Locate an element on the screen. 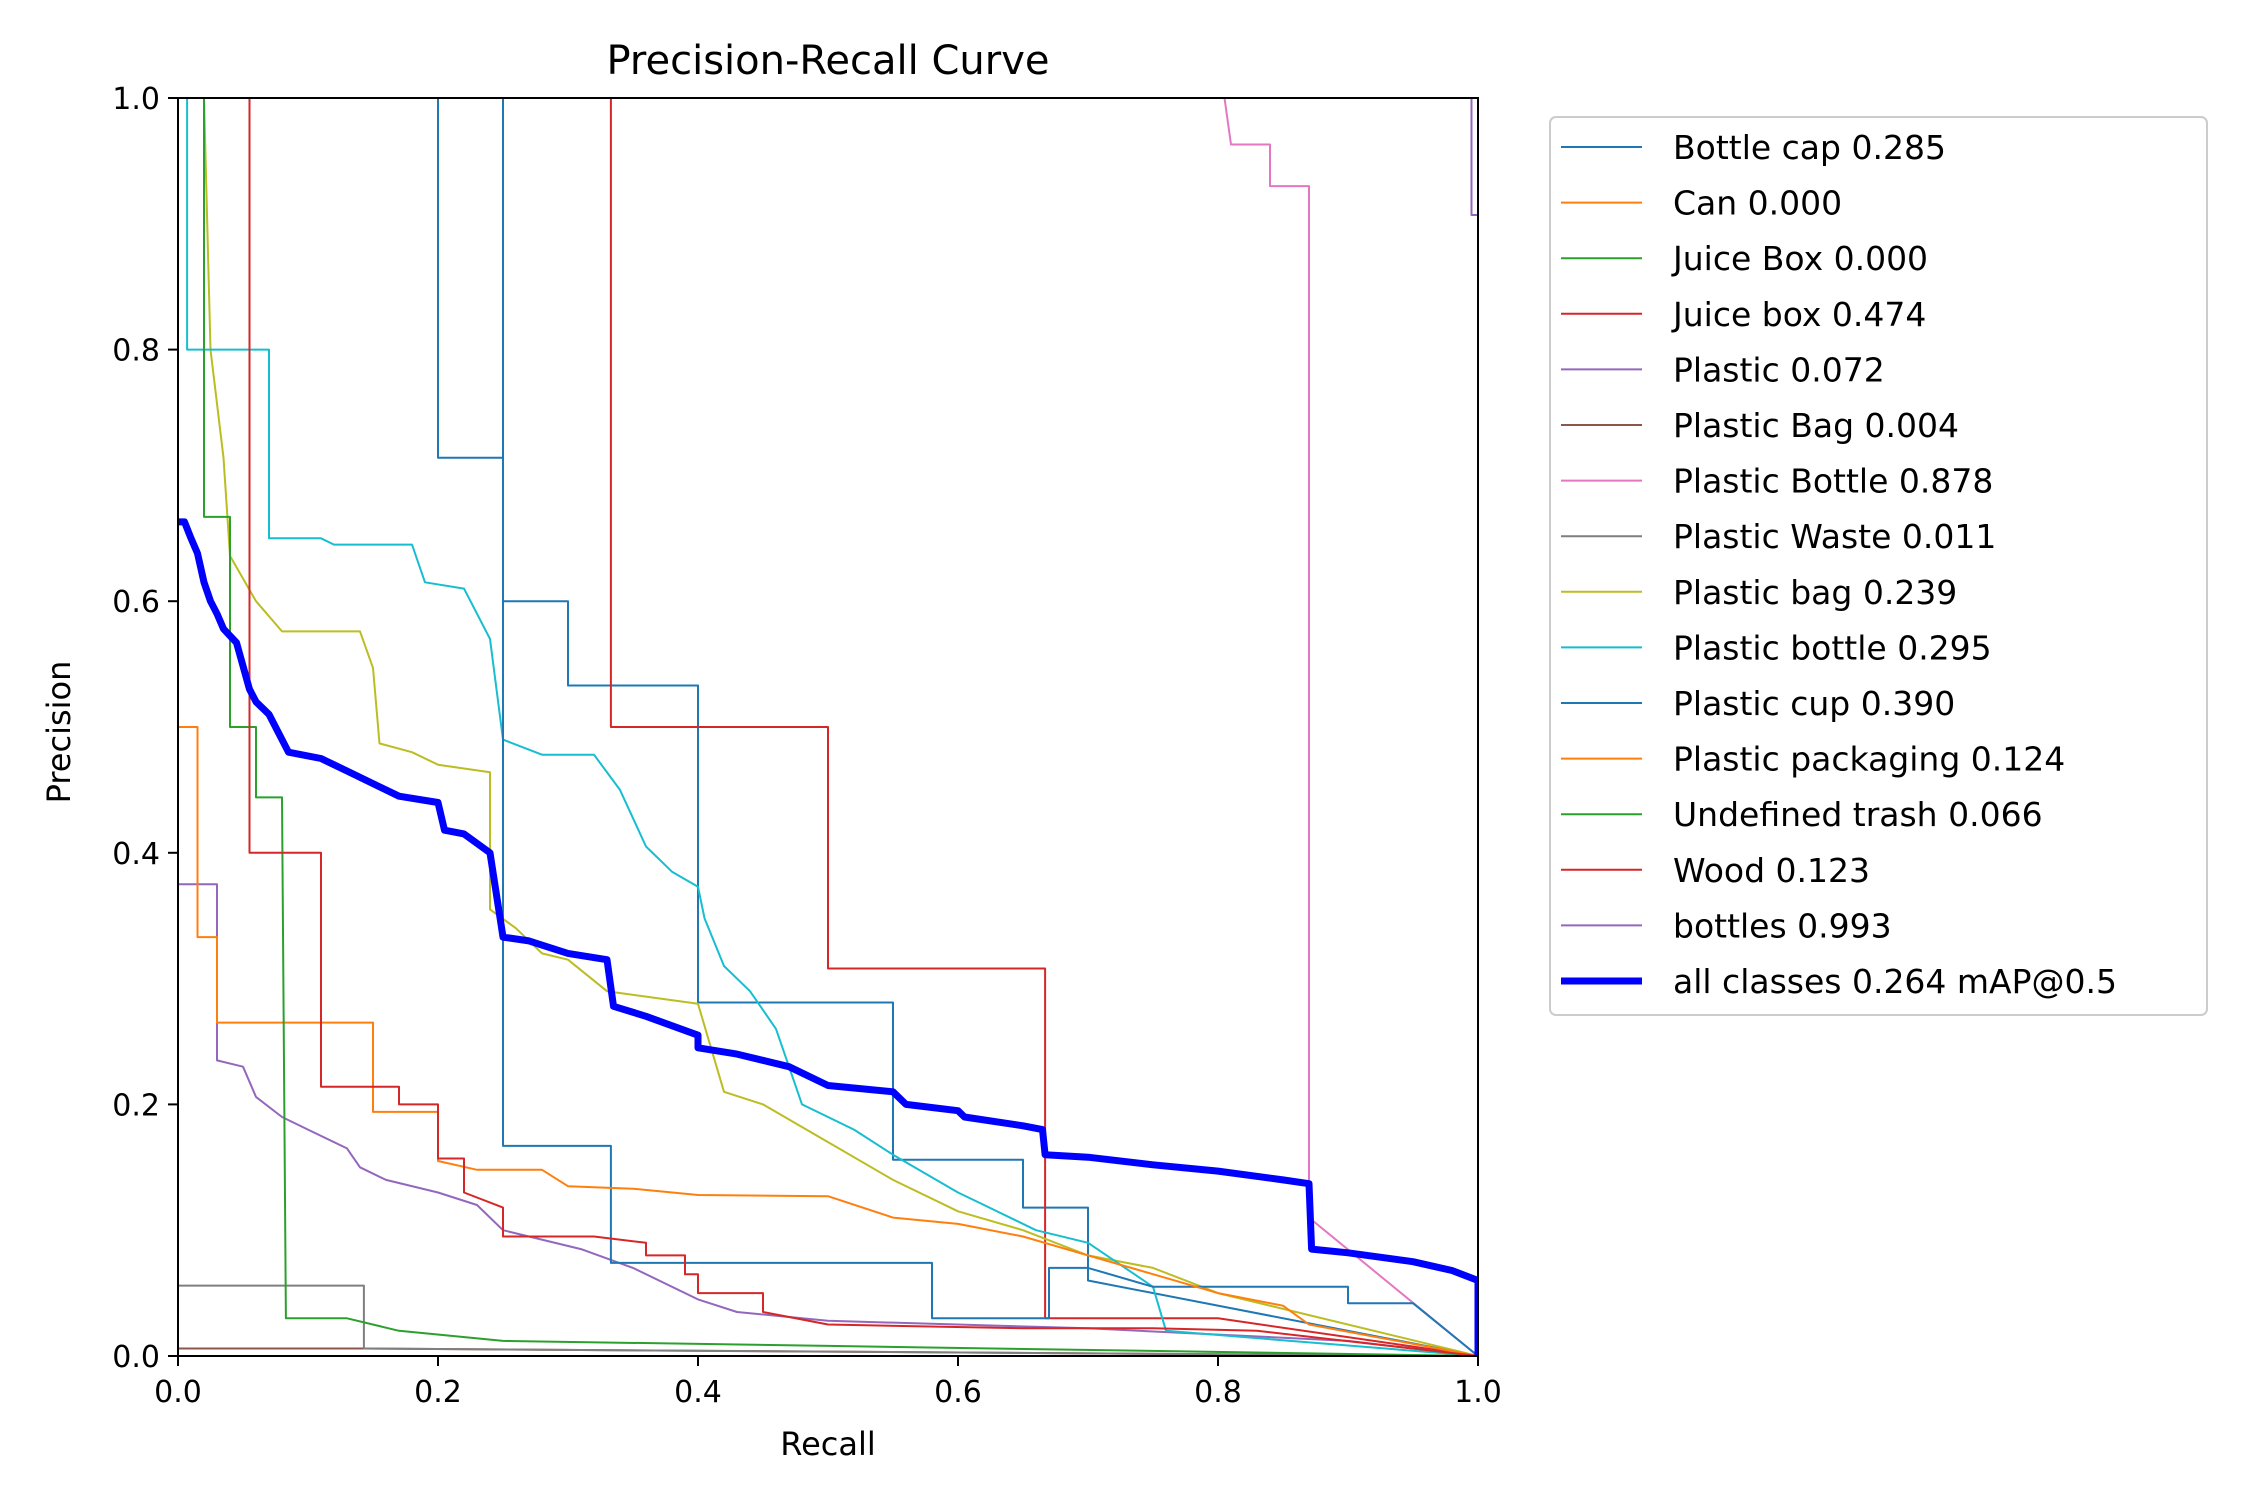 This screenshot has width=2250, height=1500. legend-label: Bottle cap 0.285 is located at coordinates (1809, 147).